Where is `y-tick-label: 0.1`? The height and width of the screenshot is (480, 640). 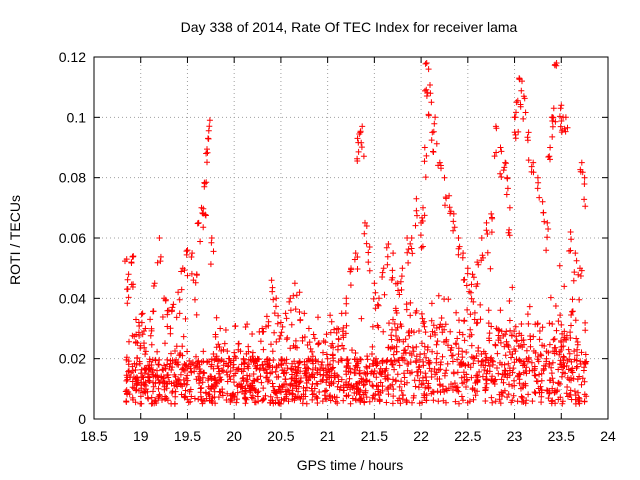 y-tick-label: 0.1 is located at coordinates (77, 117).